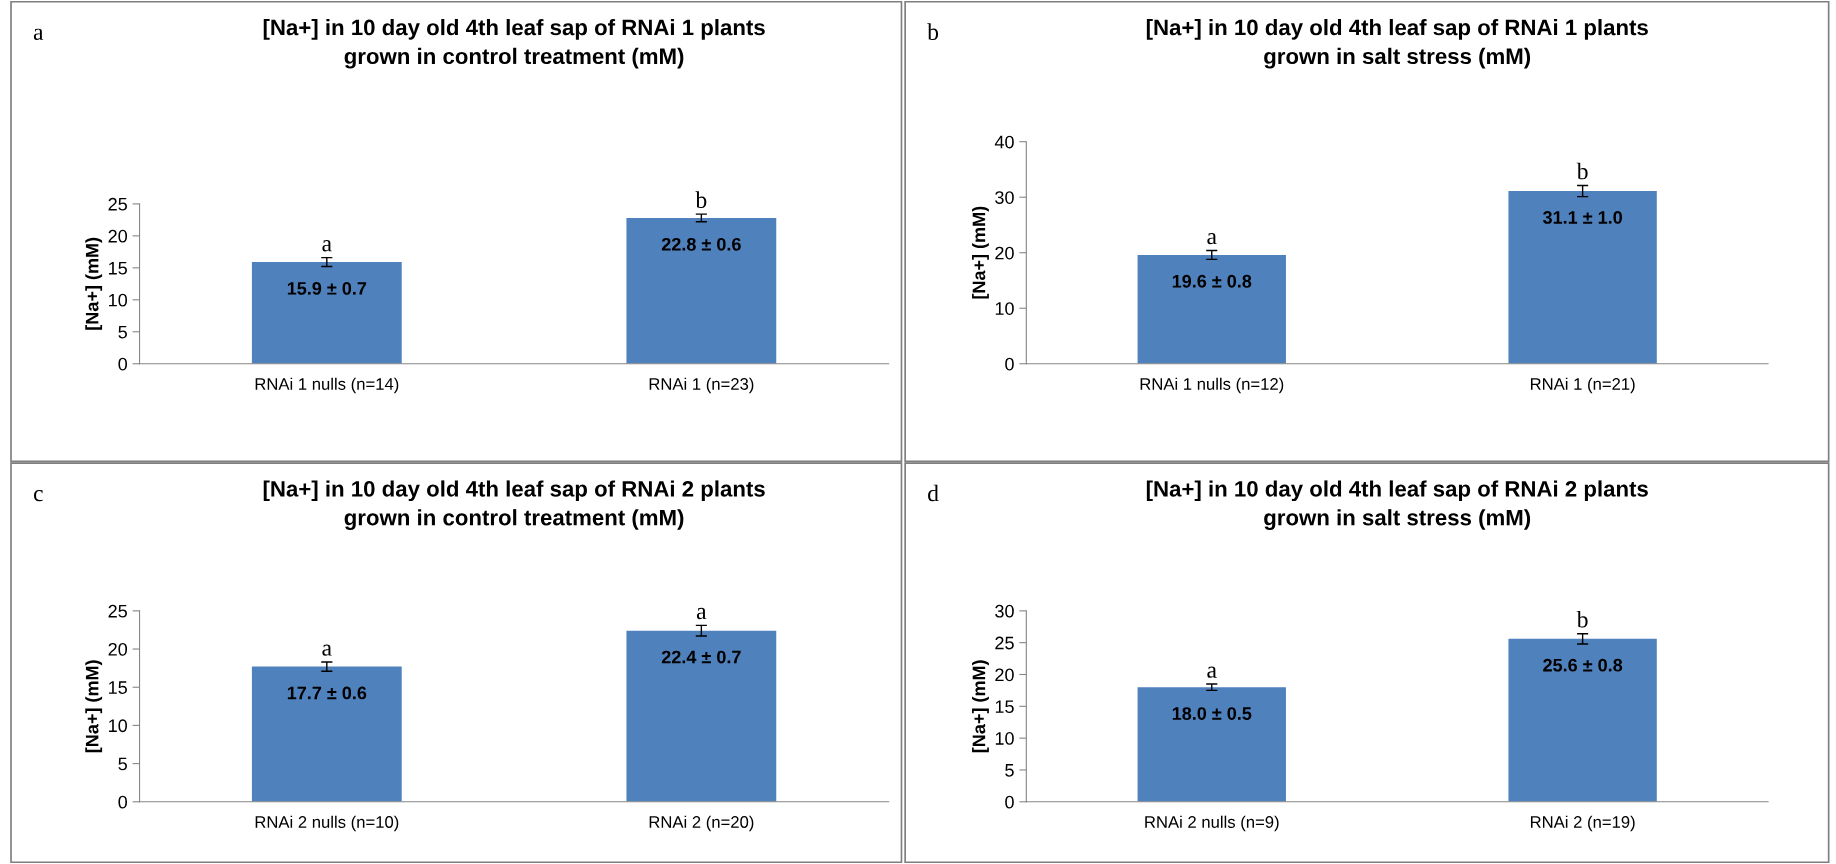  What do you see at coordinates (701, 657) in the screenshot?
I see `data-label: 22.4 ± 0.7` at bounding box center [701, 657].